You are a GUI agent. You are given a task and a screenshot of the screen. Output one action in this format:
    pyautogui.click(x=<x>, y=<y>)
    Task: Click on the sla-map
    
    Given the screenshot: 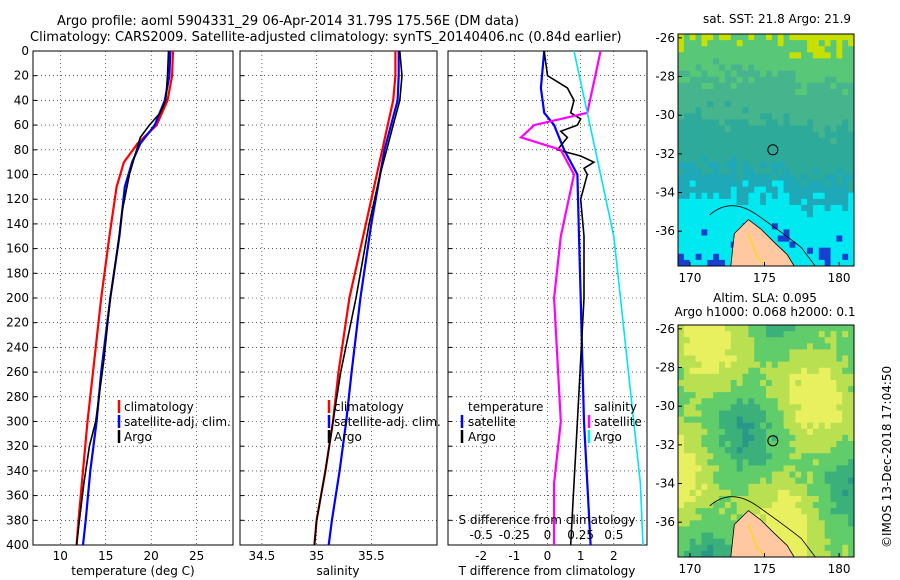 What is the action you would take?
    pyautogui.click(x=766, y=441)
    